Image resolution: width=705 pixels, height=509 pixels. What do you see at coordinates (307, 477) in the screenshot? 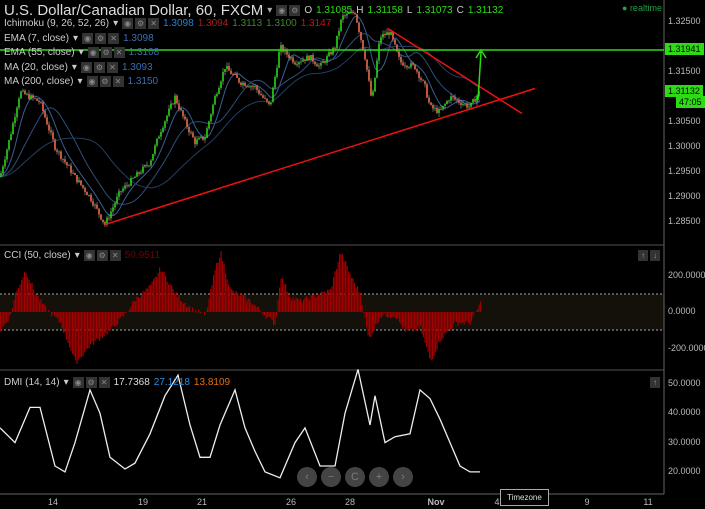
I see `scroll-left-button: ‹` at bounding box center [307, 477].